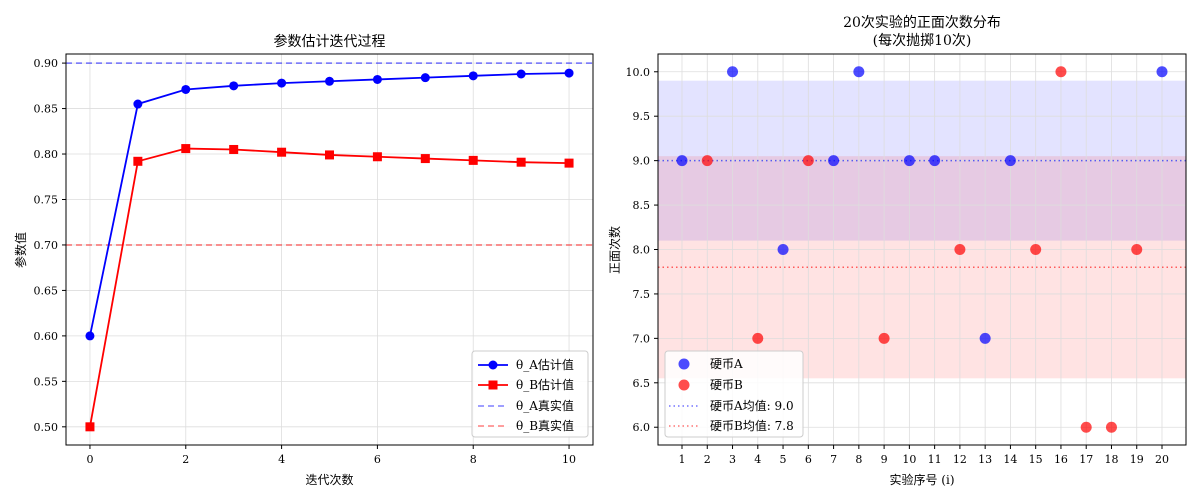 The width and height of the screenshot is (1200, 500). I want to click on legend-theta-a-true-label: θ_A真实值, so click(545, 405).